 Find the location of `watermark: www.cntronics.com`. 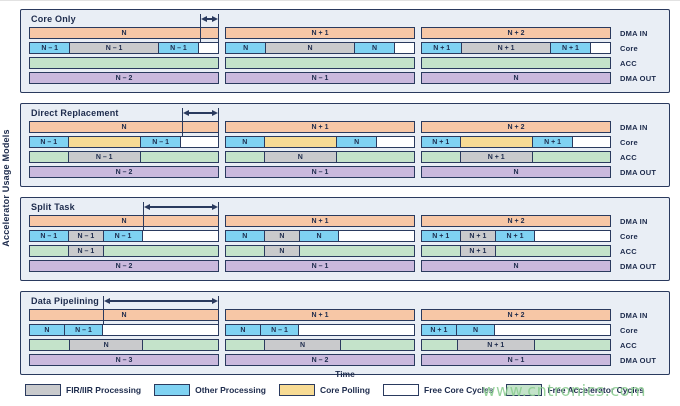

watermark: www.cntronics.com is located at coordinates (564, 390).